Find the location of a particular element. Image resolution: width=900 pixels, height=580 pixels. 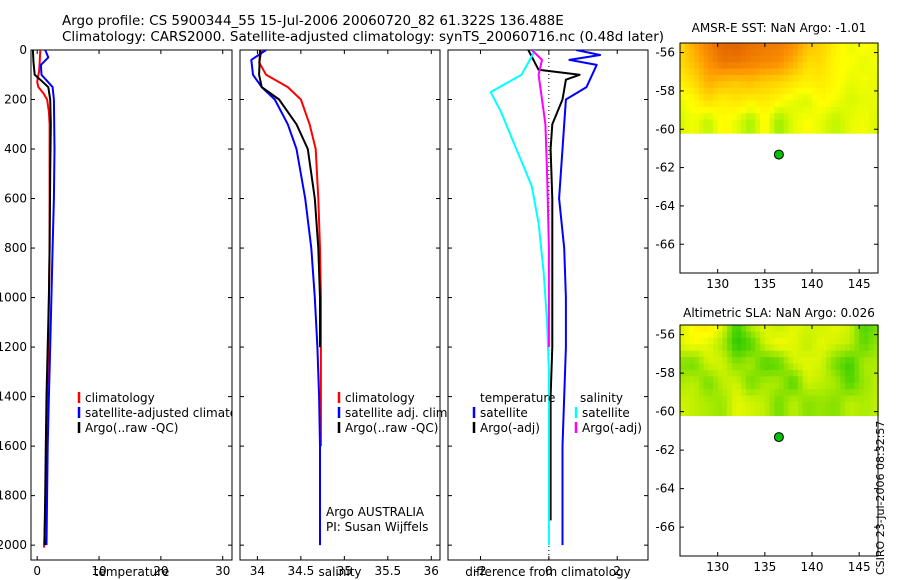

sst-map-ytick-label: -66 is located at coordinates (665, 244).